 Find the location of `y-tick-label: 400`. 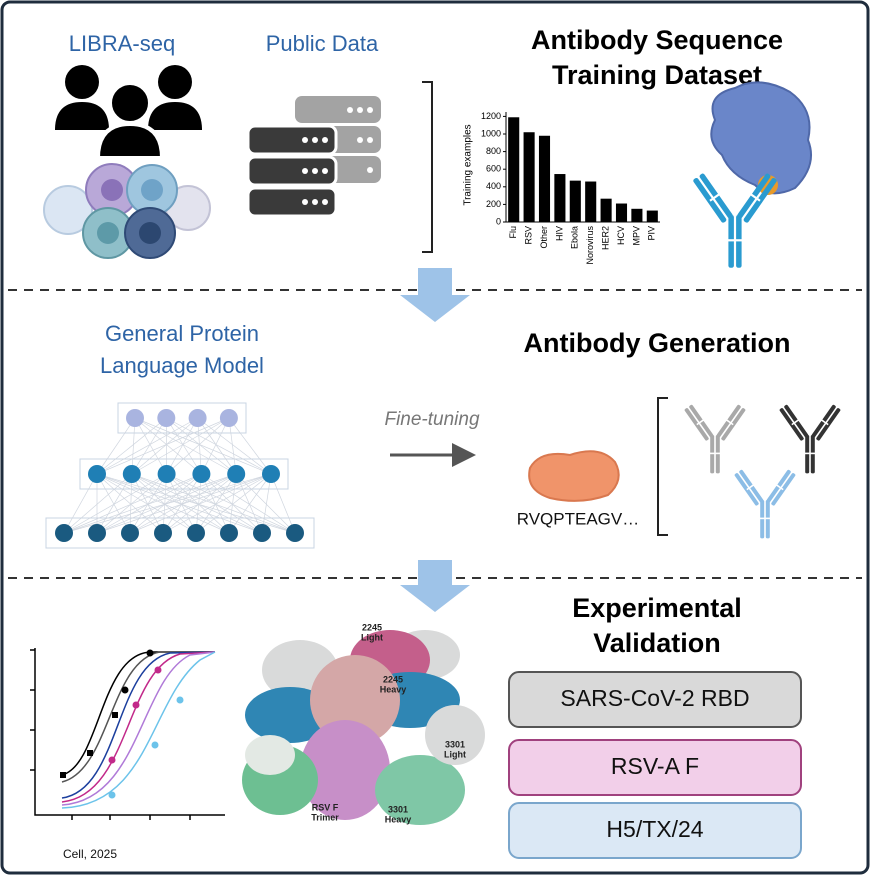

y-tick-label: 400 is located at coordinates (493, 186).